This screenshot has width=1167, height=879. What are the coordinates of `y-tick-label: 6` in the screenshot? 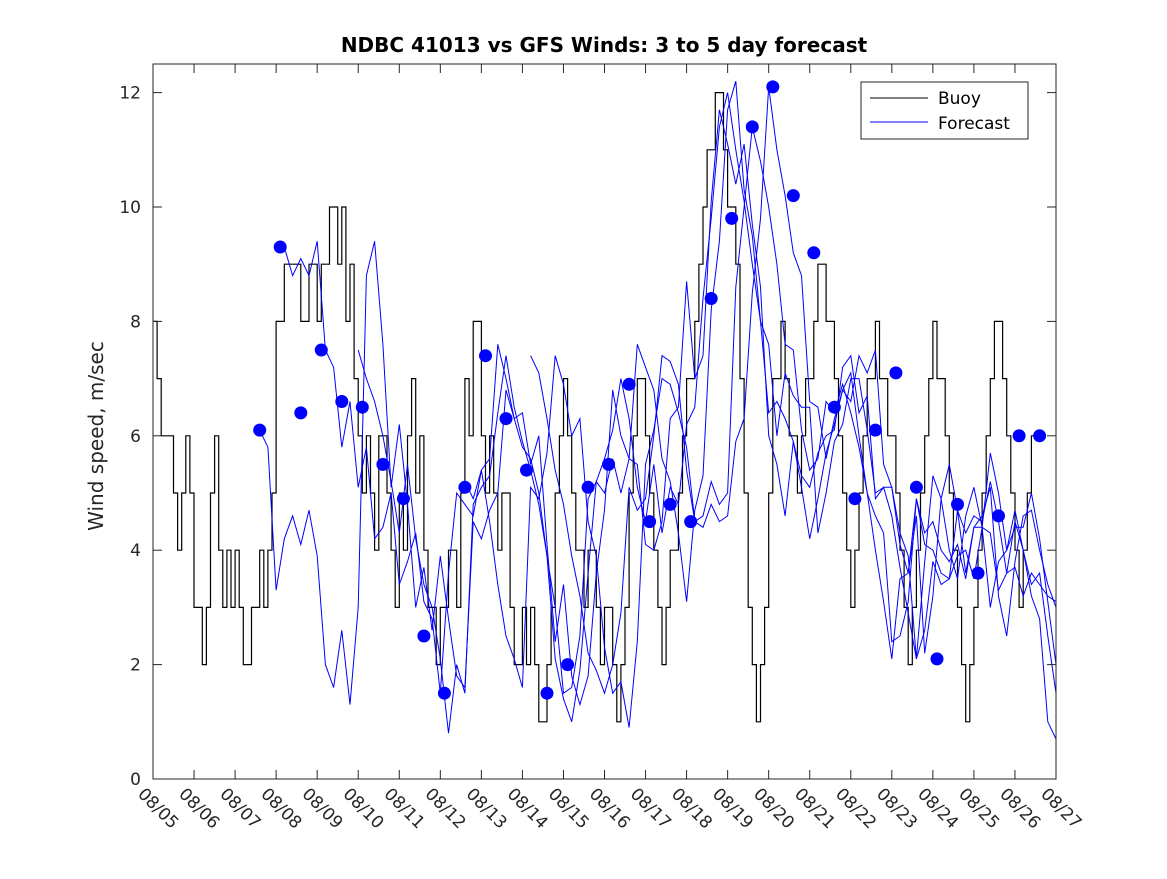 It's located at (135, 437).